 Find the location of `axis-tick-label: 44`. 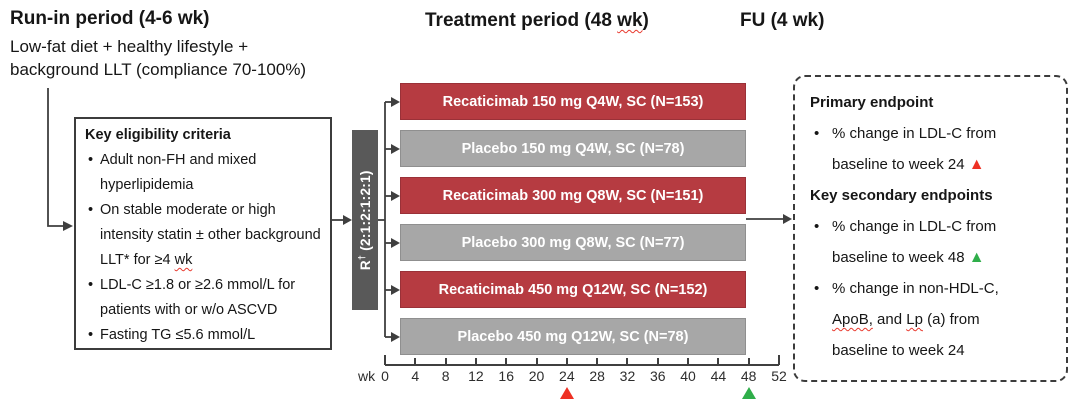

axis-tick-label: 44 is located at coordinates (718, 376).